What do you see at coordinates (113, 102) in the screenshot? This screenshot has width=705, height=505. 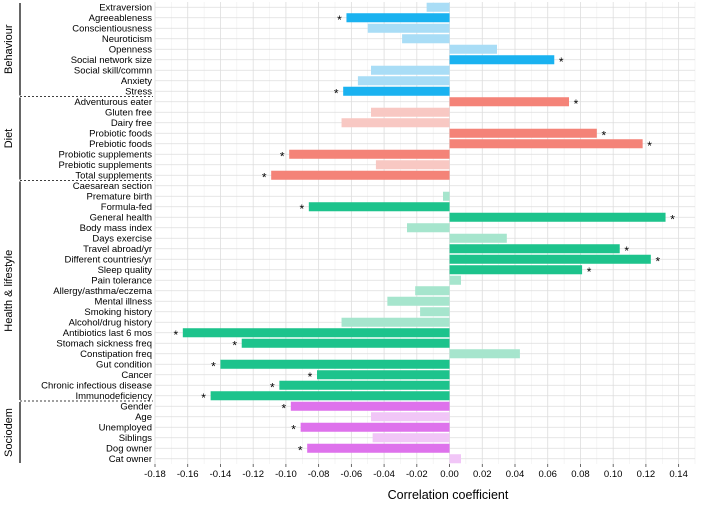 I see `category-label: Adventurous eater` at bounding box center [113, 102].